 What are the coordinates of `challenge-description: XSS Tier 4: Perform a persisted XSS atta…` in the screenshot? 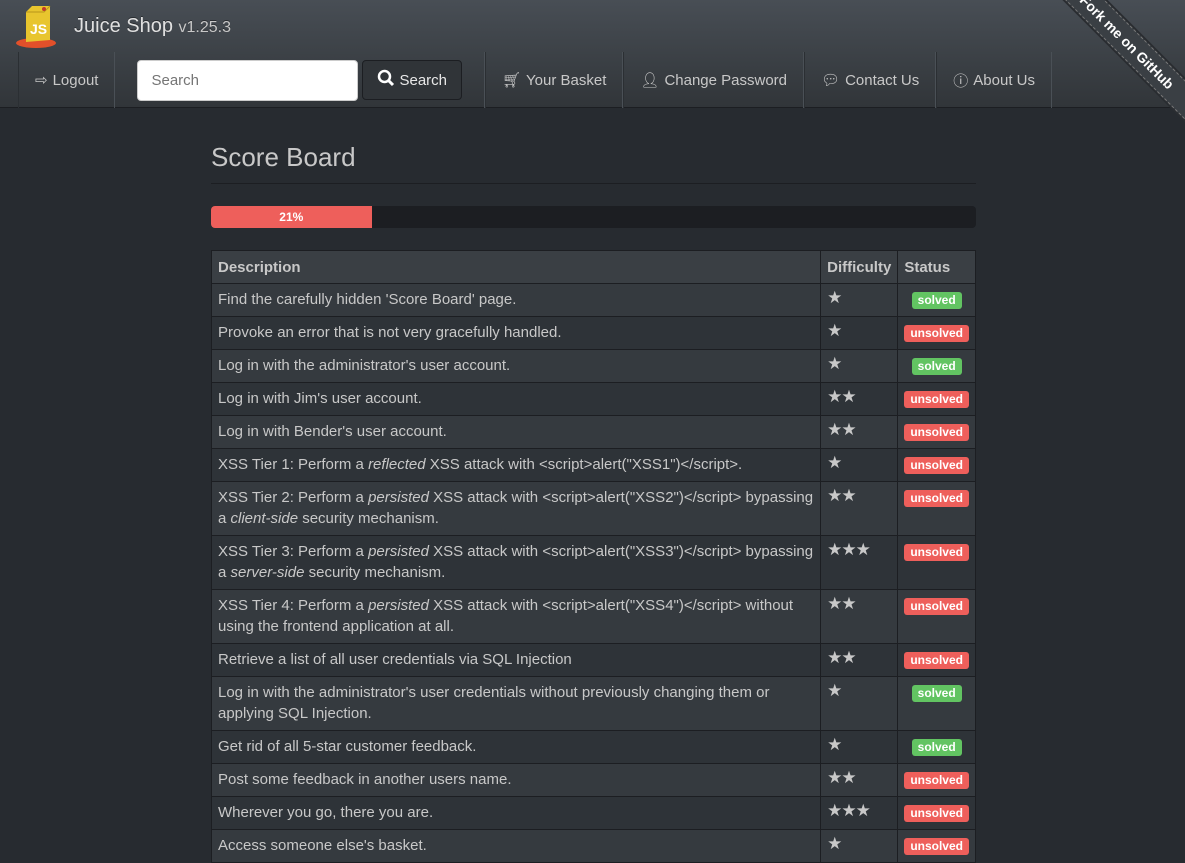 It's located at (516, 616).